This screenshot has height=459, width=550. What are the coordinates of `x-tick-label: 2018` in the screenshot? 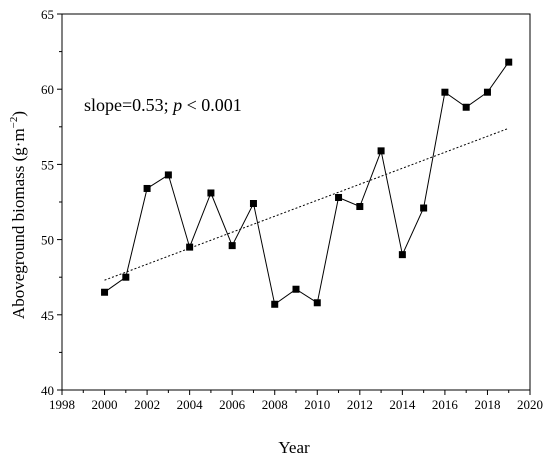 It's located at (487, 404).